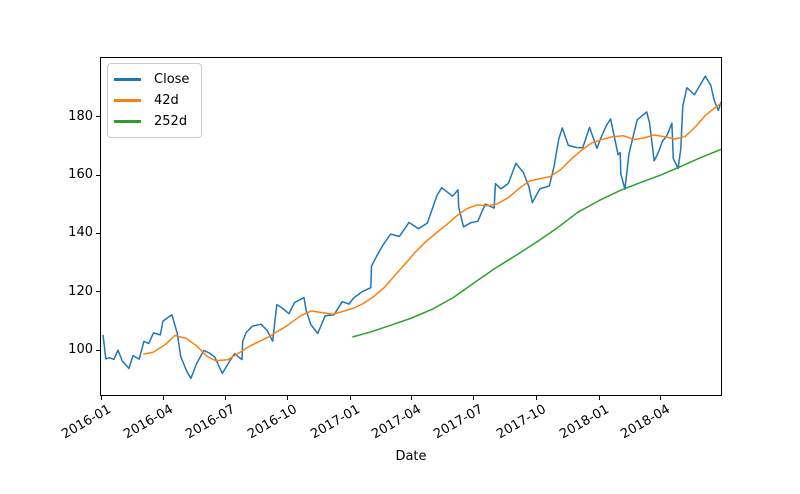  Describe the element at coordinates (80, 233) in the screenshot. I see `y-tick-label: 140` at that location.